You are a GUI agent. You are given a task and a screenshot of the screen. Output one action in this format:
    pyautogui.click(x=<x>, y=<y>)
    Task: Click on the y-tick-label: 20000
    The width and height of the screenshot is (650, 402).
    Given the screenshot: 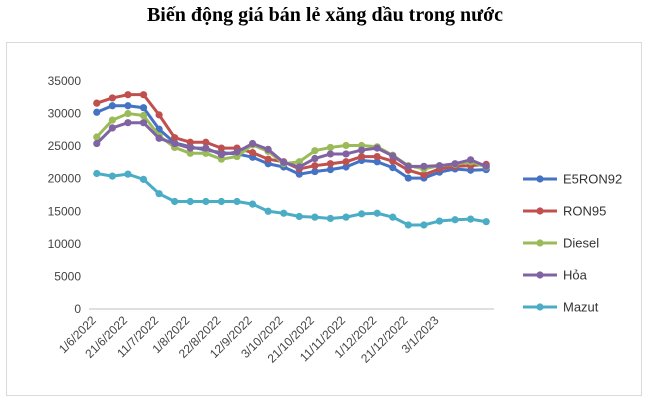 What is the action you would take?
    pyautogui.click(x=65, y=179)
    